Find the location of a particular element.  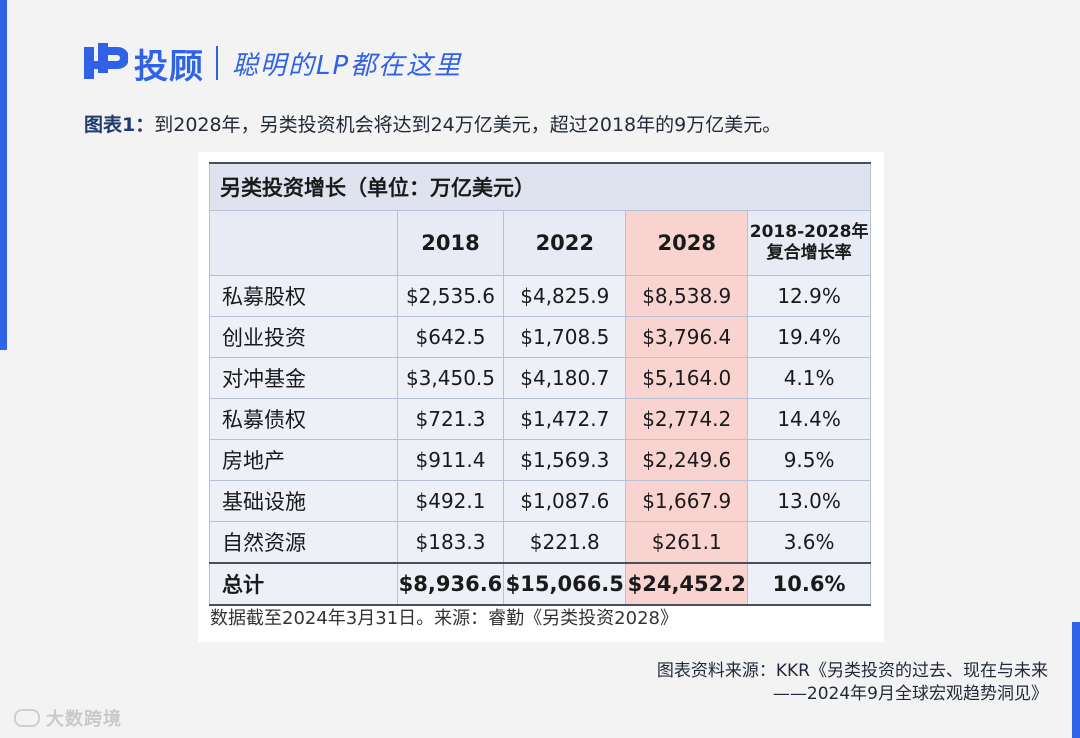

total-label: 总计 is located at coordinates (303, 584).